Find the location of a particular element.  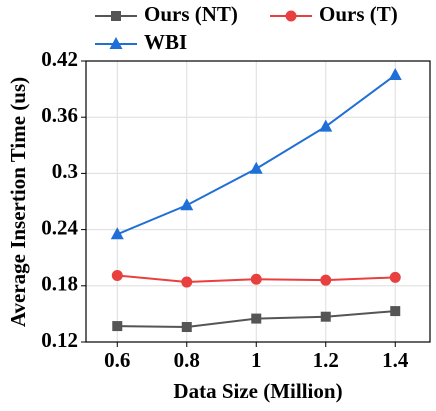

x-axis-label: Data Size (Million) is located at coordinates (257, 391).